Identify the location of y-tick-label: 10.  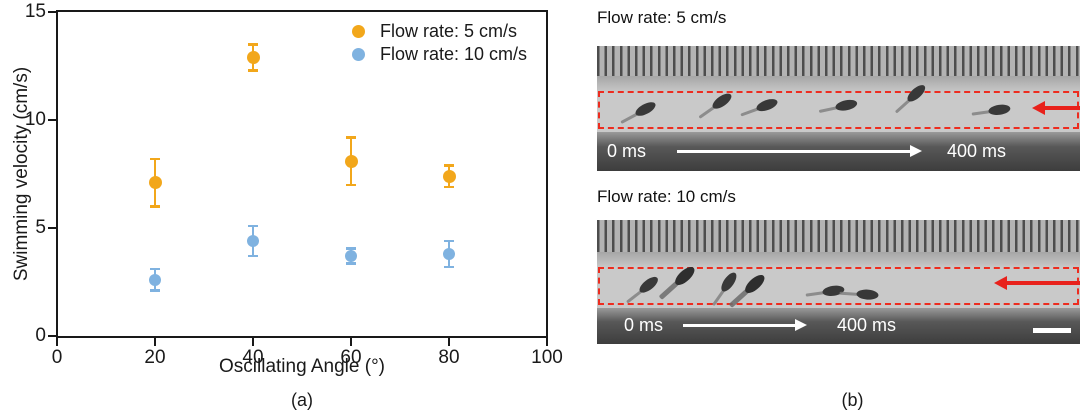
(35, 119).